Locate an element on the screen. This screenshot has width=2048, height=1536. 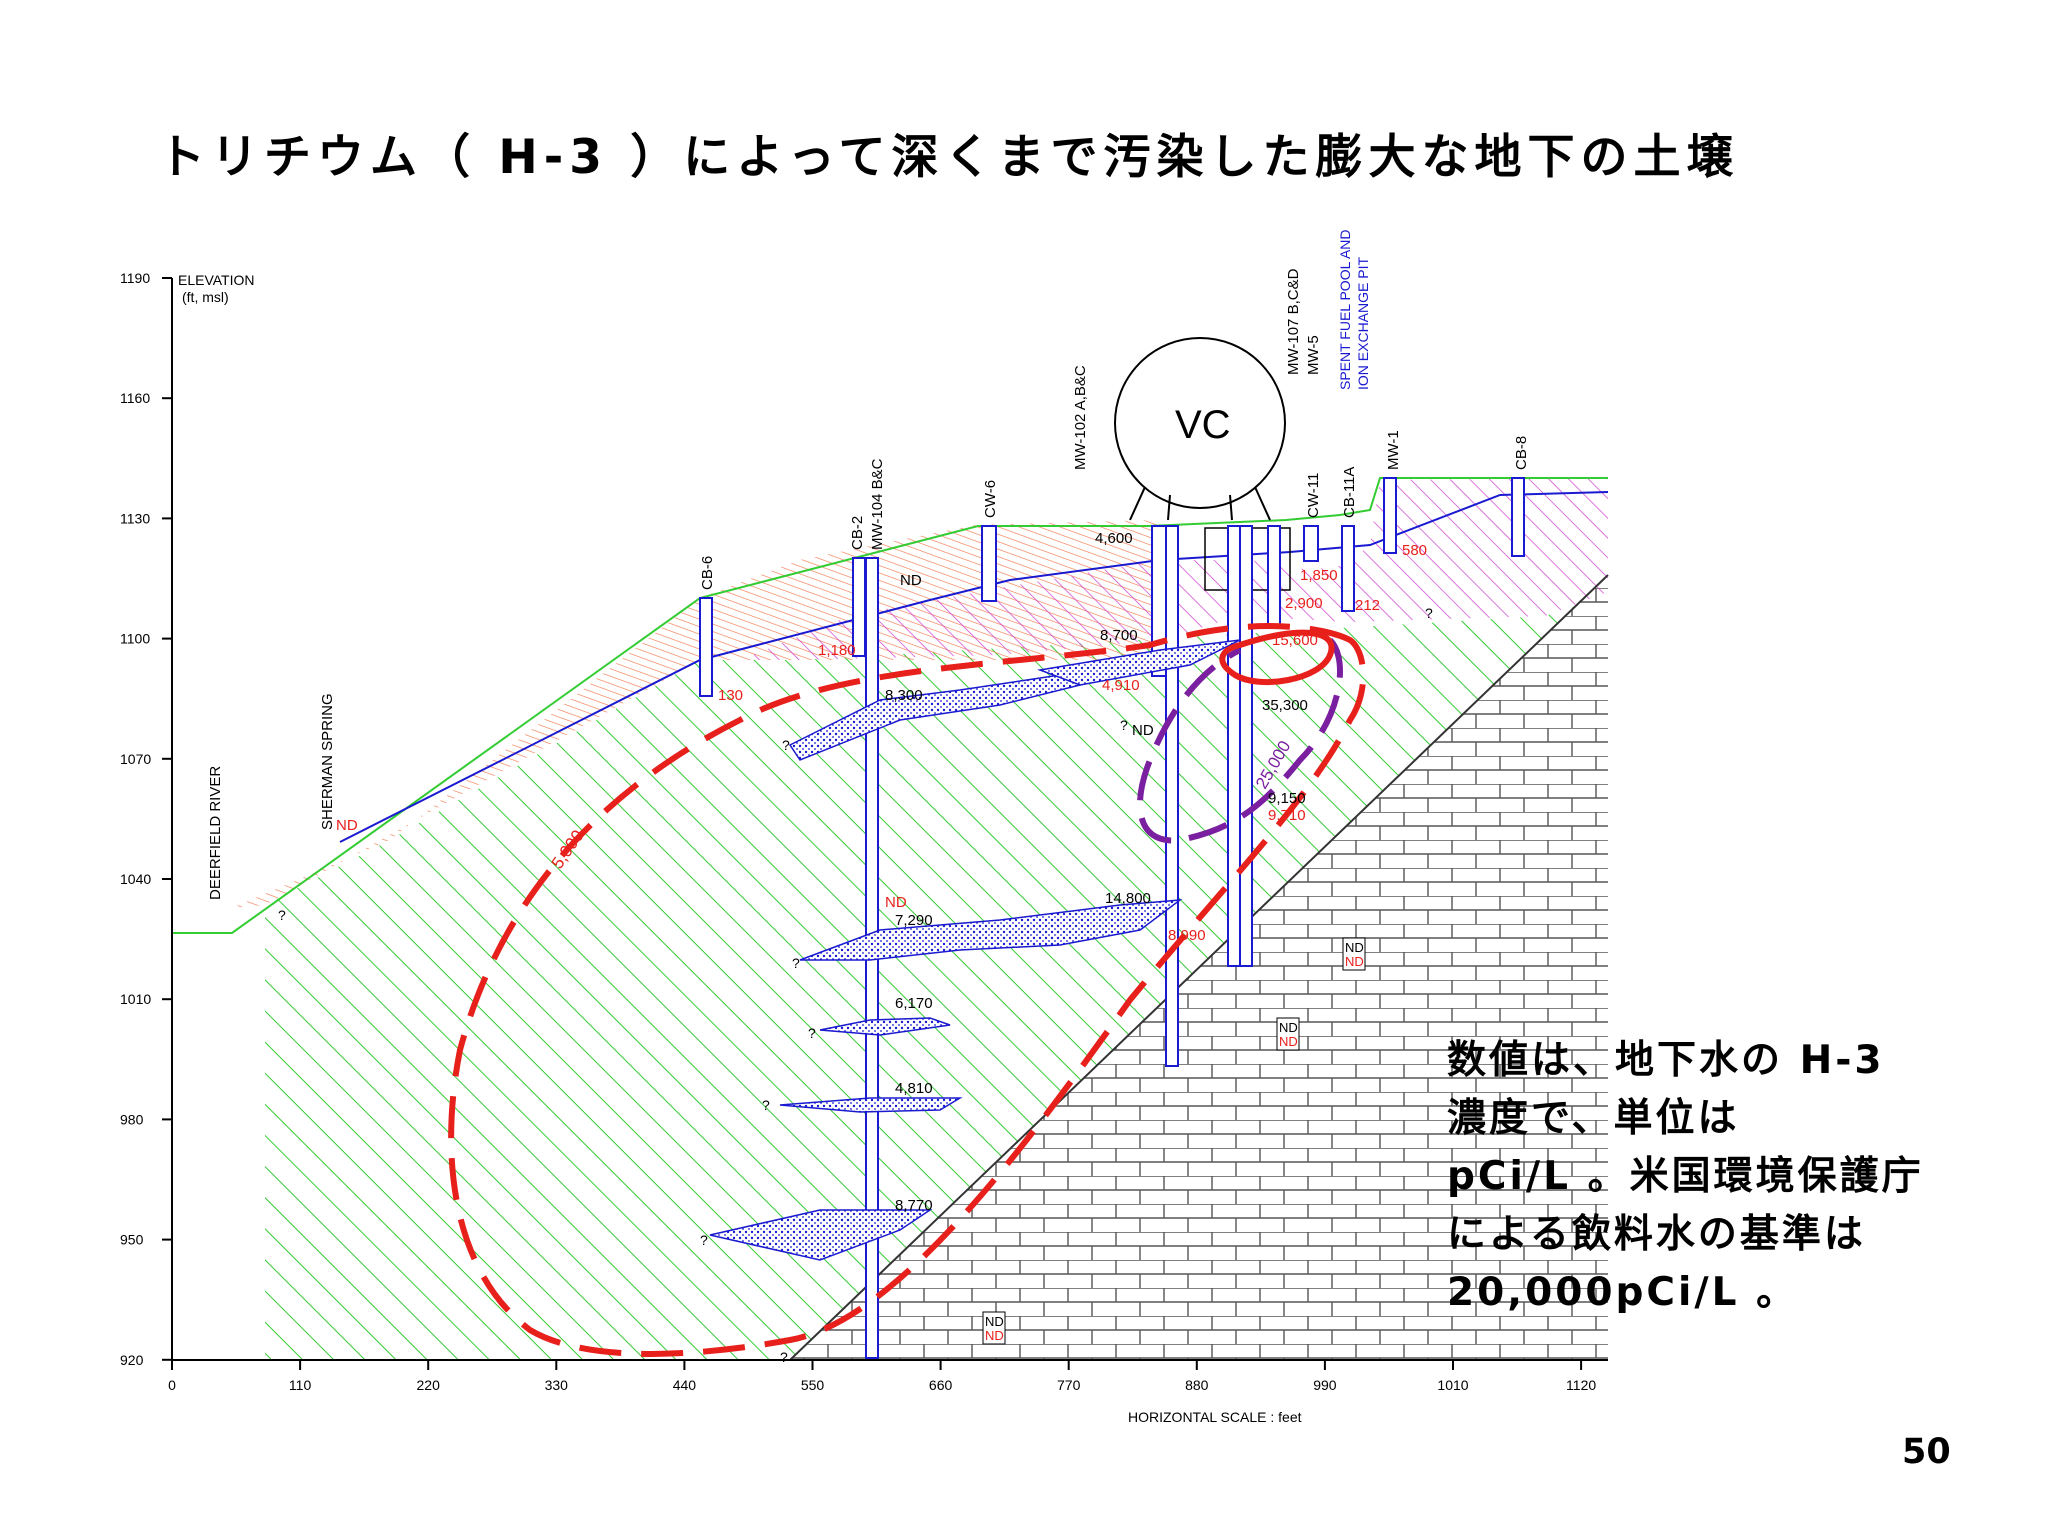
x-tick-label: 220 is located at coordinates (429, 1385).